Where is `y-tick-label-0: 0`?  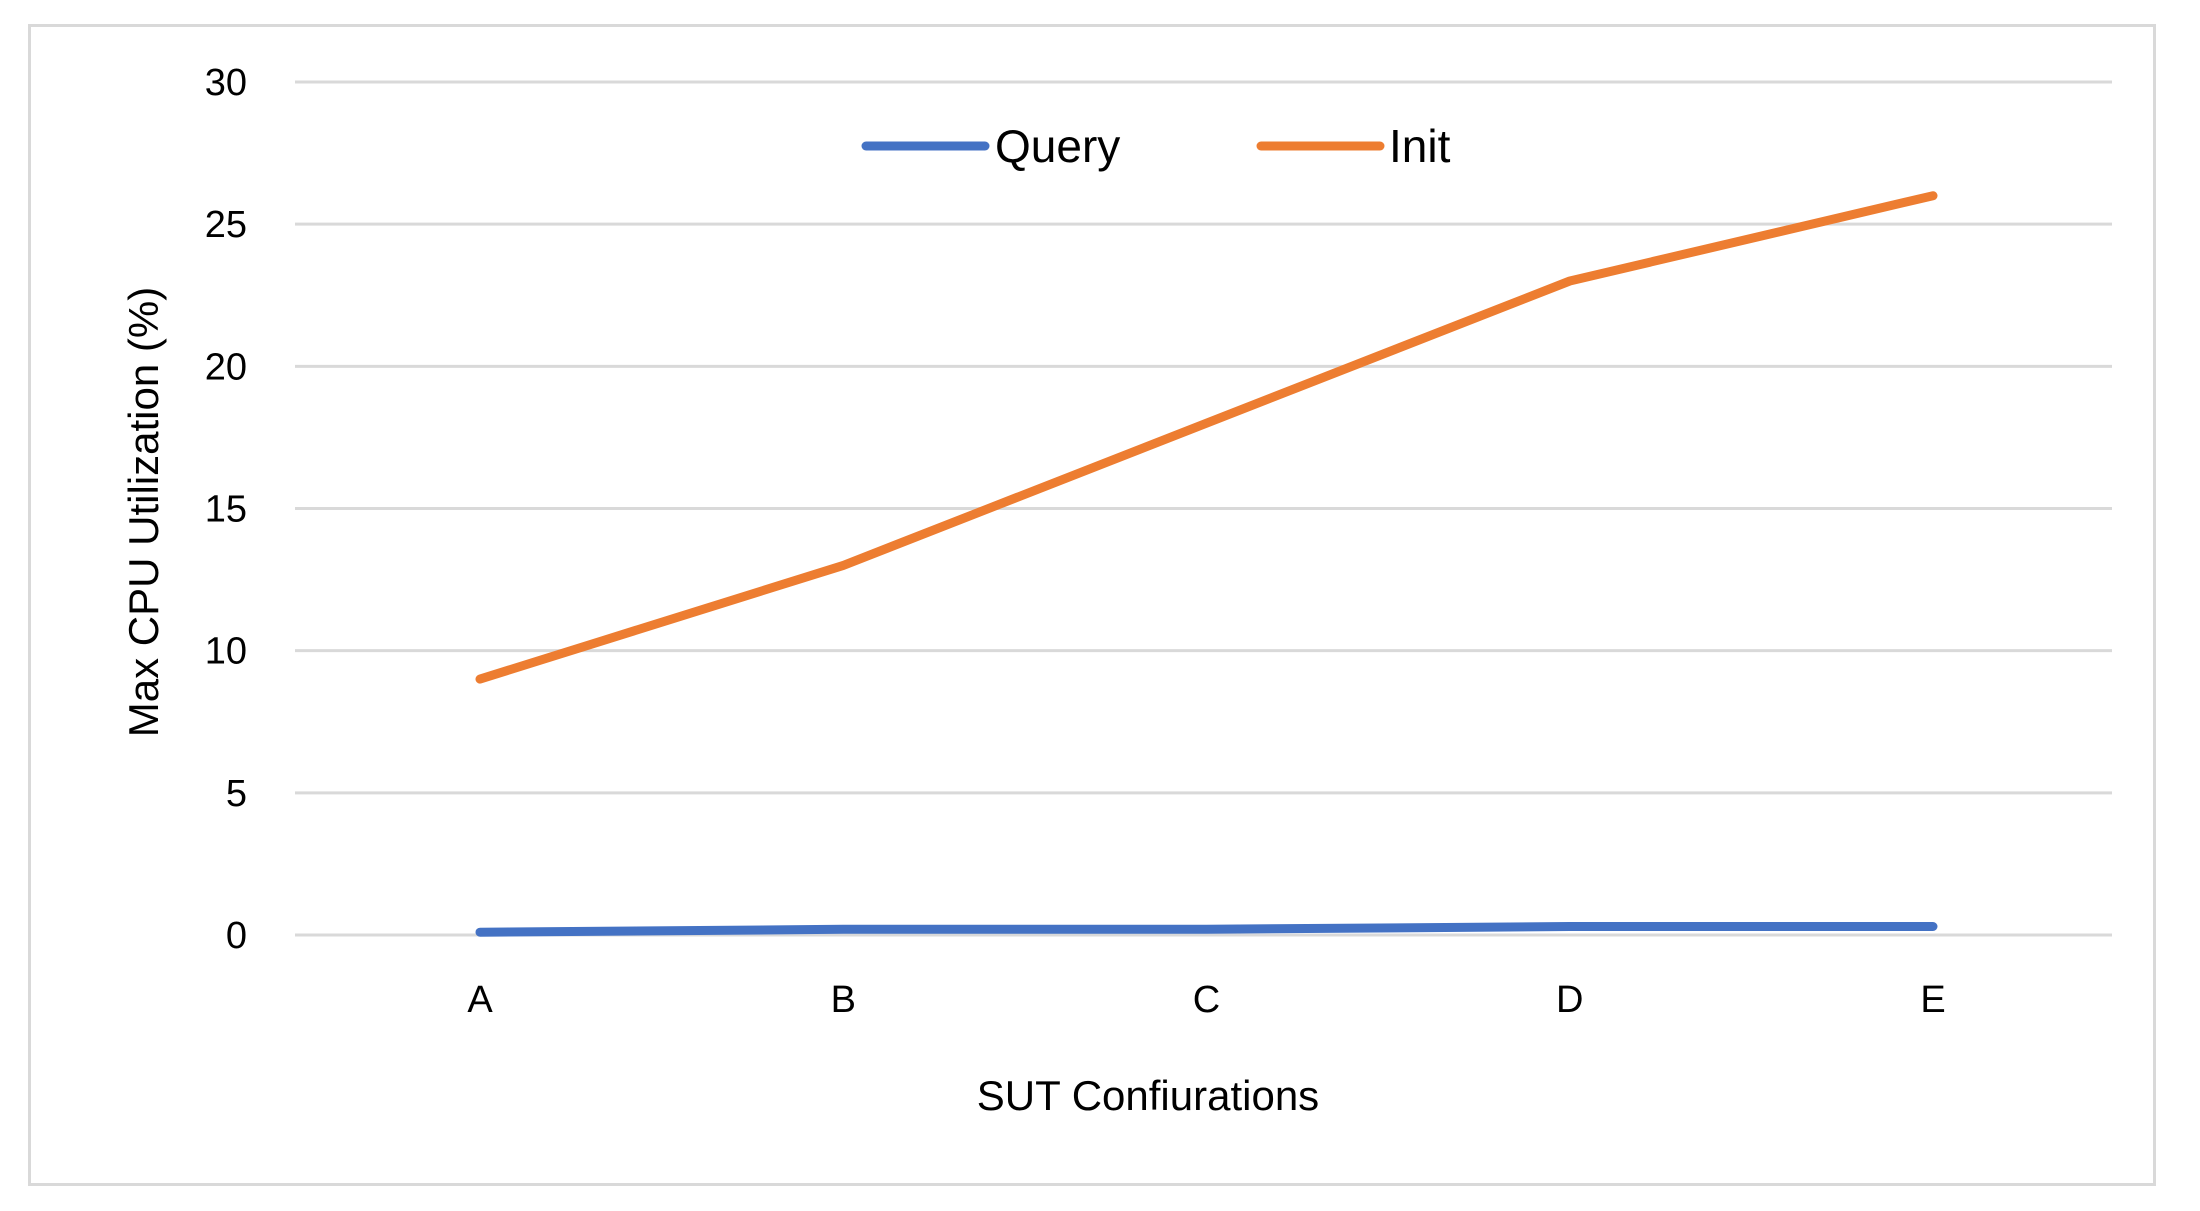
y-tick-label-0: 0 is located at coordinates (236, 936).